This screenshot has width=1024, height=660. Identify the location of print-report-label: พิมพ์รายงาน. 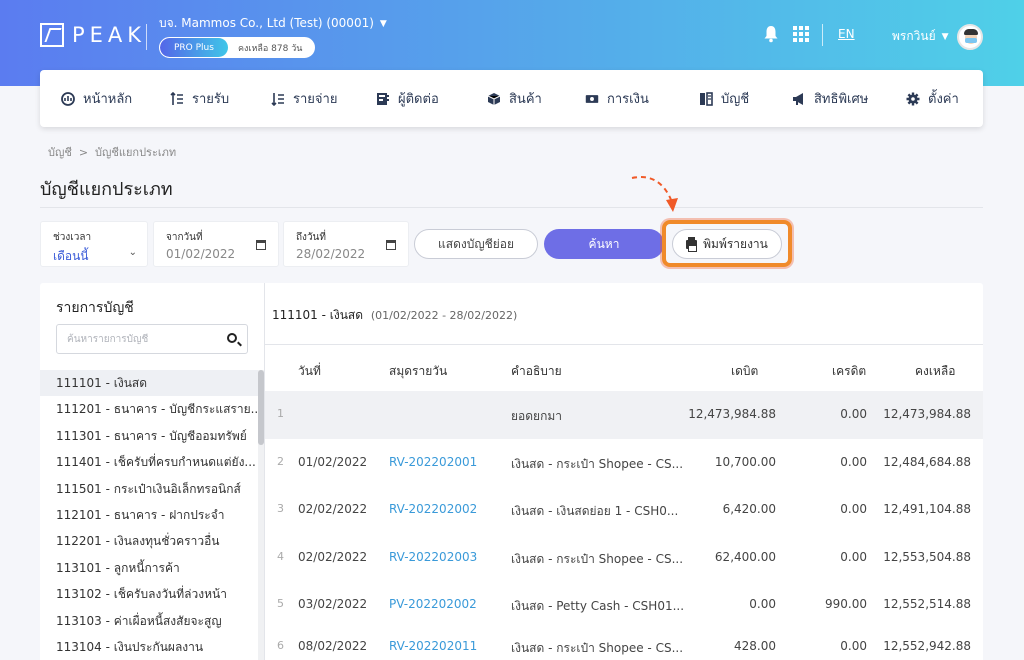
(735, 243).